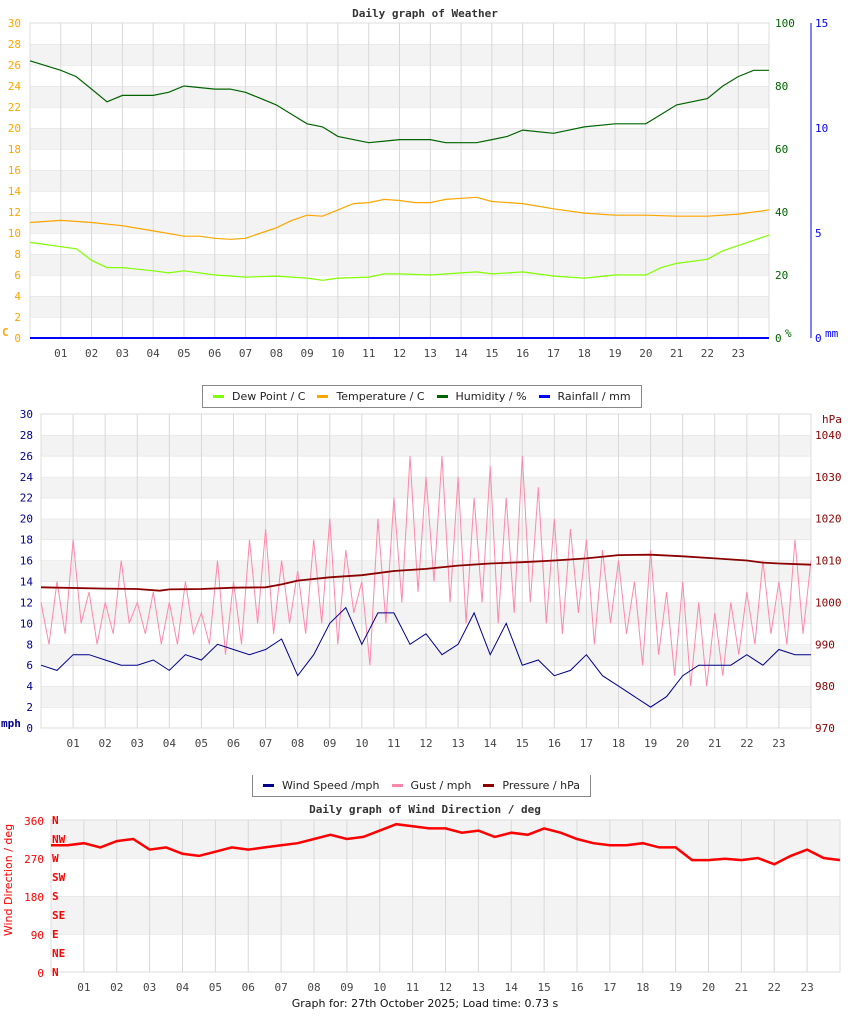 Image resolution: width=850 pixels, height=1017 pixels. What do you see at coordinates (201, 743) in the screenshot?
I see `x-tick-label: 05` at bounding box center [201, 743].